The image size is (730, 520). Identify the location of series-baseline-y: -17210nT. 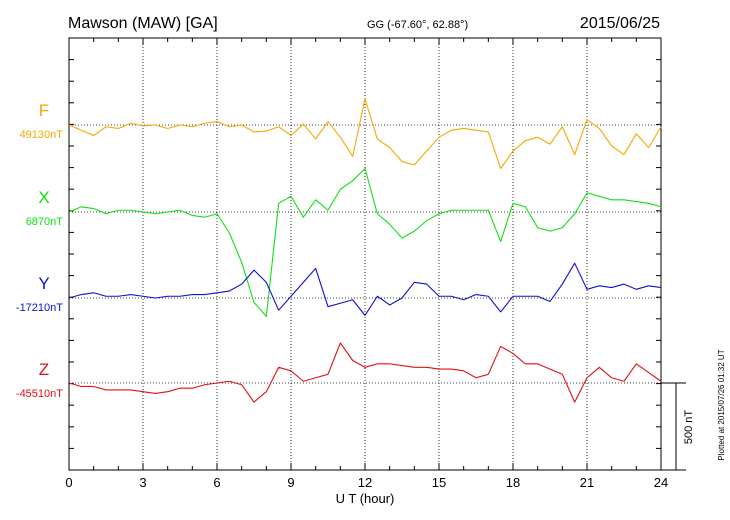
(39, 308).